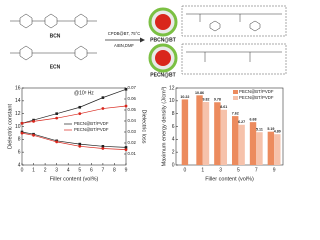 Image resolution: width=320 pixels, height=240 pixels. What do you see at coordinates (45, 170) in the screenshot?
I see `x-tick-label: 2` at bounding box center [45, 170].